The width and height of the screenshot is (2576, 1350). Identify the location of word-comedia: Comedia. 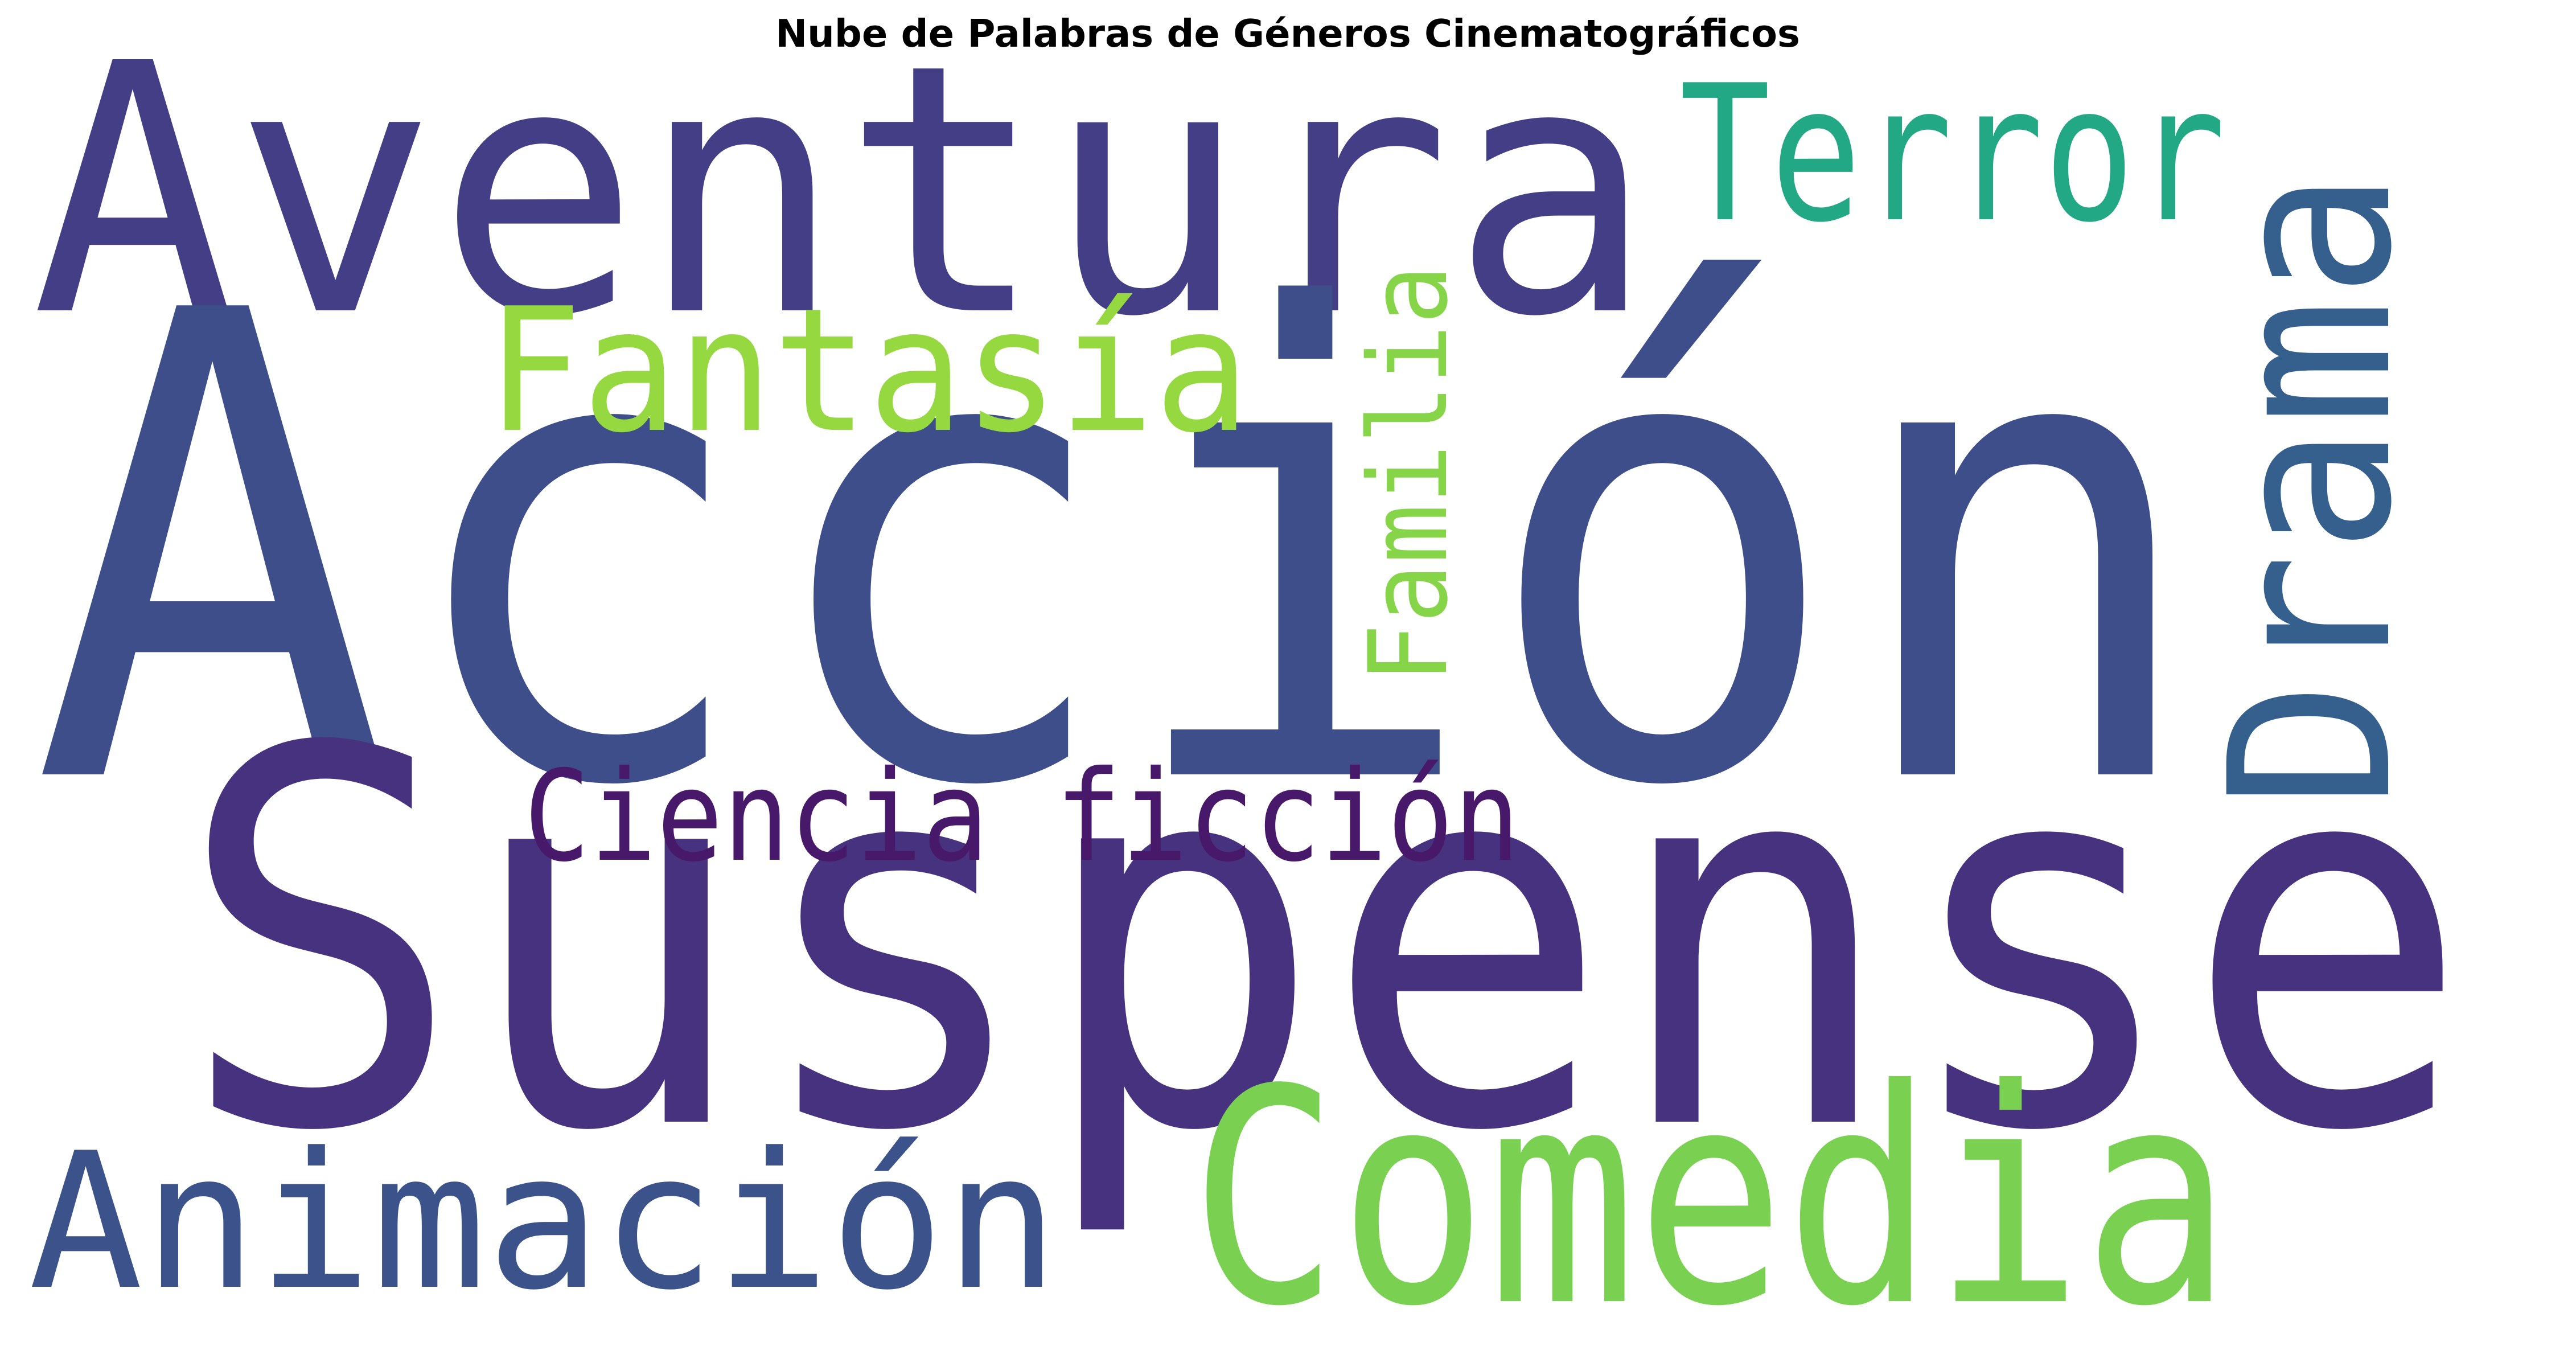
(1711, 1188).